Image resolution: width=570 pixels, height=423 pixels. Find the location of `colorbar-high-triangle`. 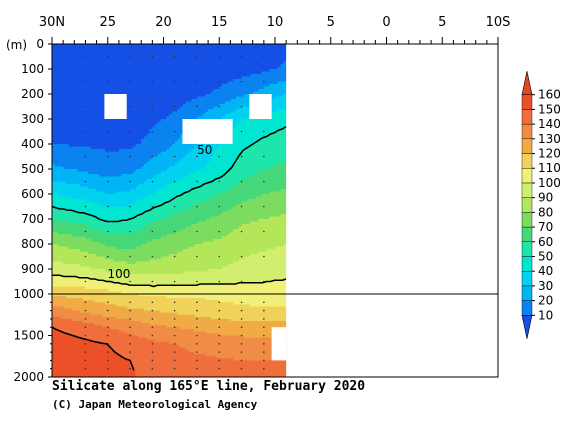

colorbar-high-triangle is located at coordinates (527, 83).